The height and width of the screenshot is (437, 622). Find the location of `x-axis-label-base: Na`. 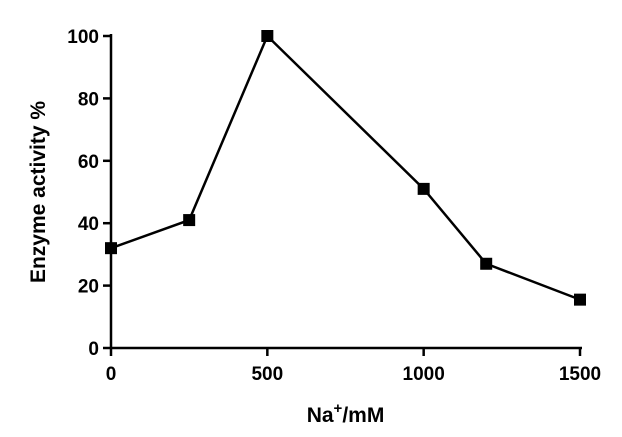

x-axis-label-base: Na is located at coordinates (320, 415).